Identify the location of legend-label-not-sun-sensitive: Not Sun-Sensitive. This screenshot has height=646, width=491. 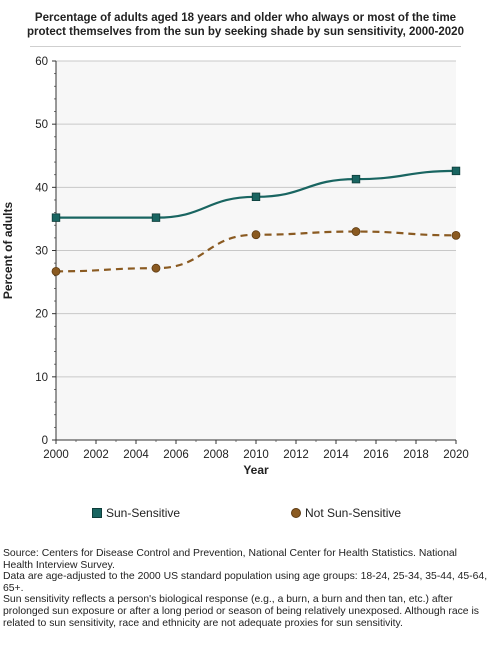
(353, 513).